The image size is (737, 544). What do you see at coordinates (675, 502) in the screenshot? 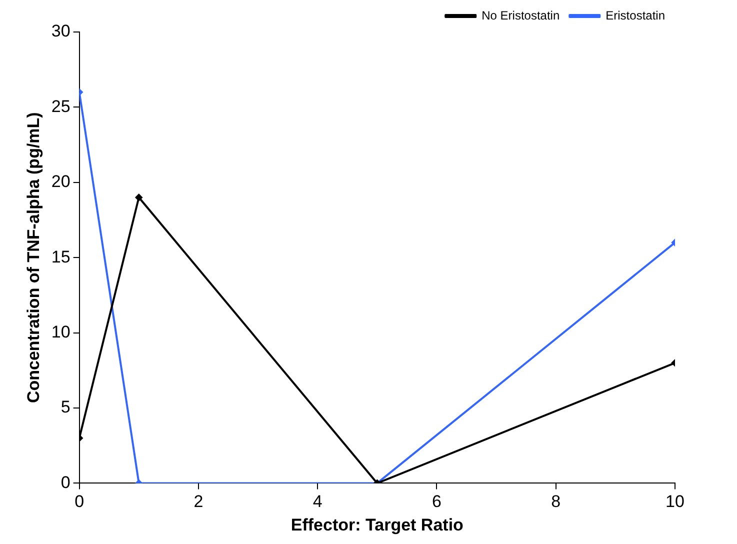
I see `x-tick-label: 10` at bounding box center [675, 502].